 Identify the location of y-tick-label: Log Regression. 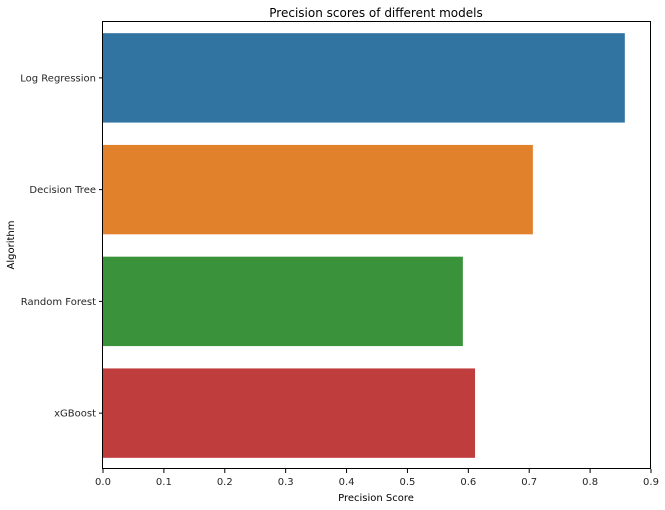
(58, 78).